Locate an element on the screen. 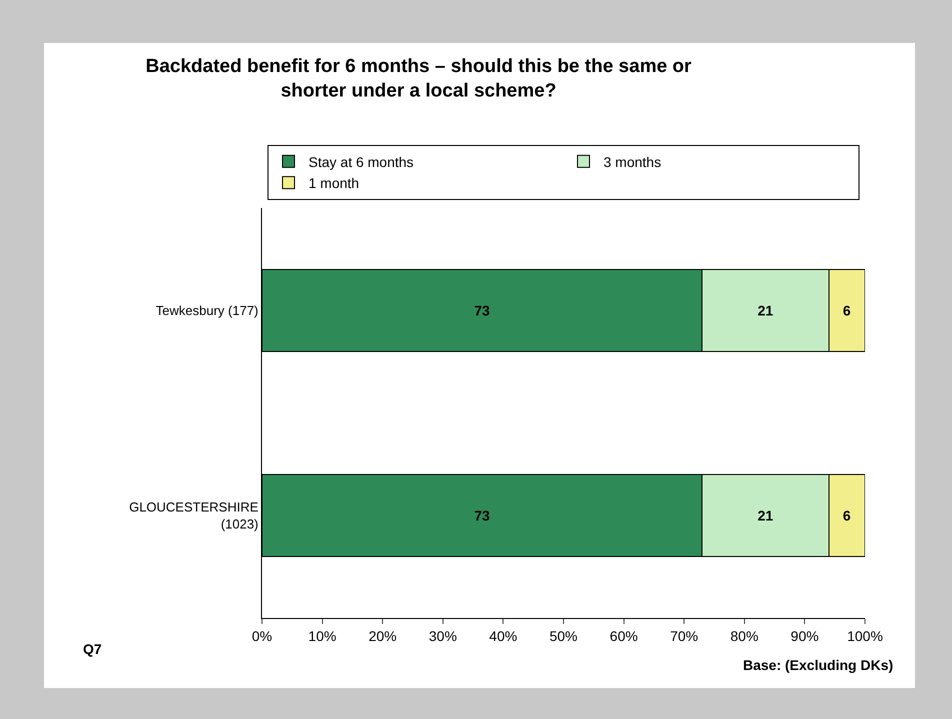 The width and height of the screenshot is (952, 719). x-tick-label: 20% is located at coordinates (382, 636).